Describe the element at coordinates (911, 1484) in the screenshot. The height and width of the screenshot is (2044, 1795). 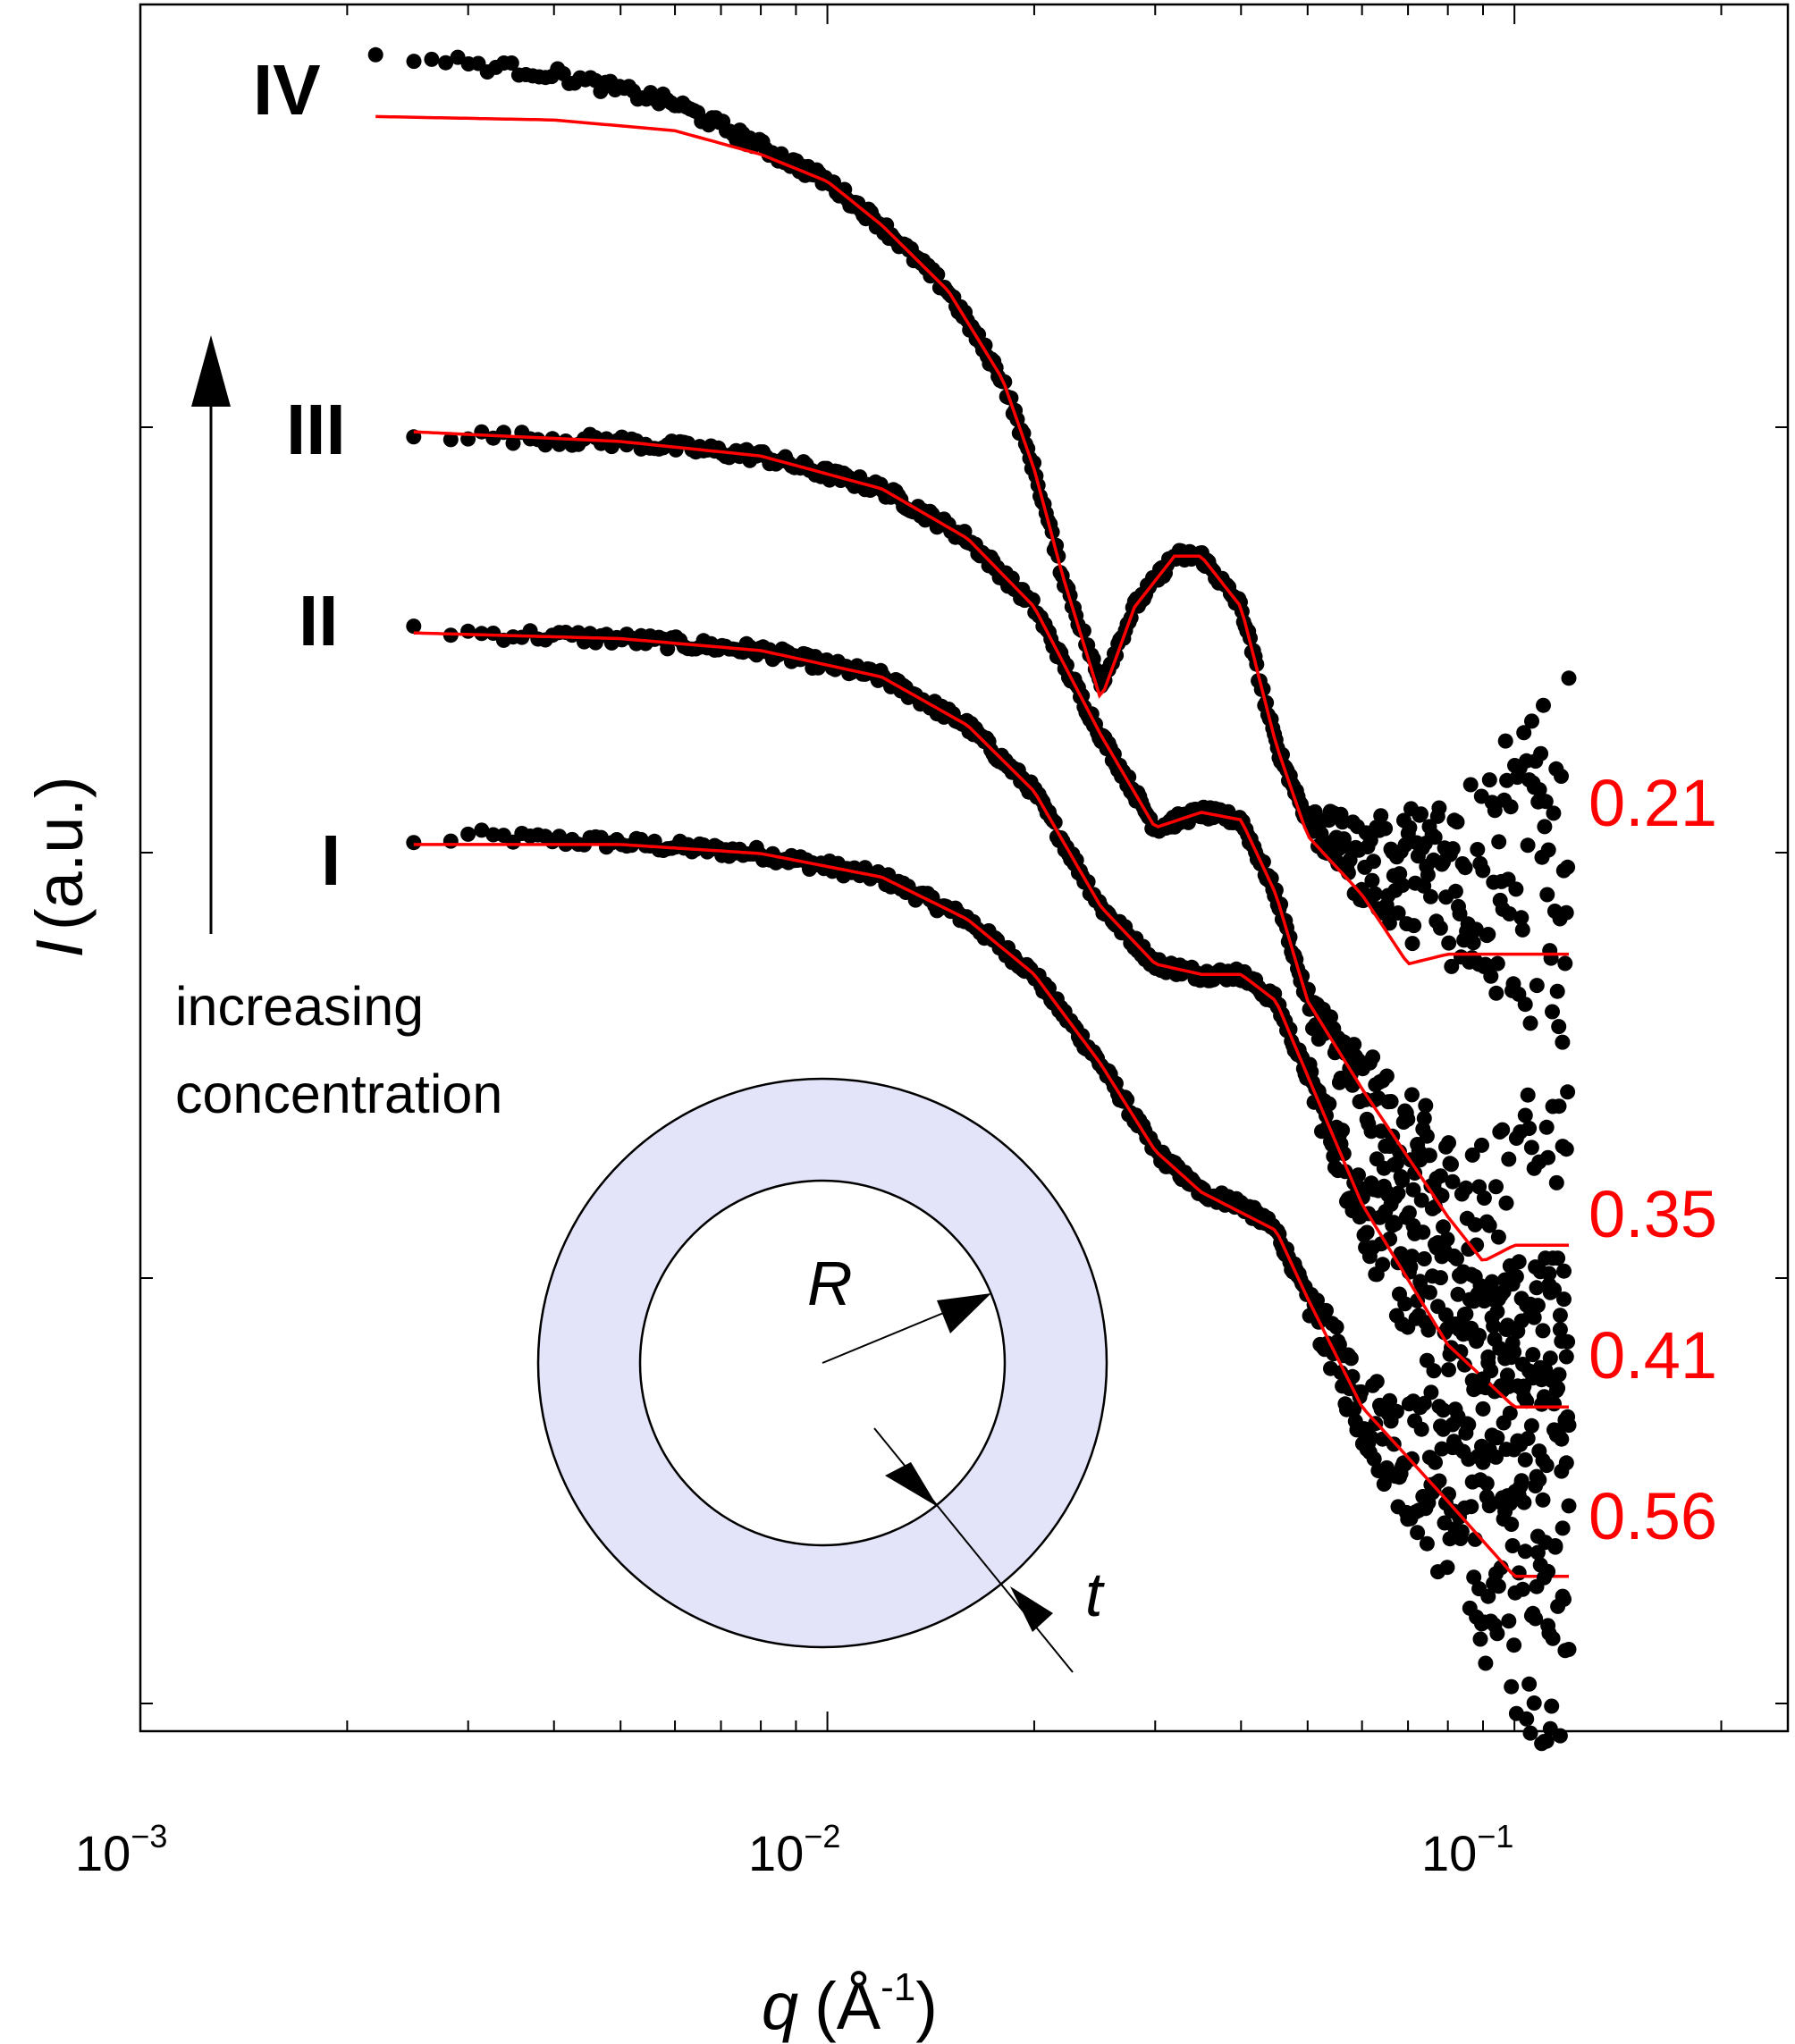
I see `thickness-arrowhead-inner-icon` at that location.